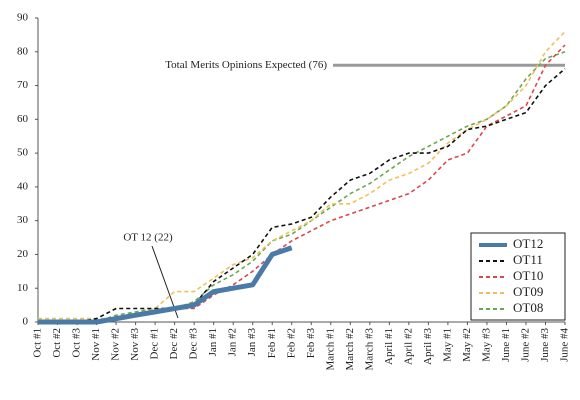  Describe the element at coordinates (38, 343) in the screenshot. I see `x-tick-label: Oct #1` at that location.